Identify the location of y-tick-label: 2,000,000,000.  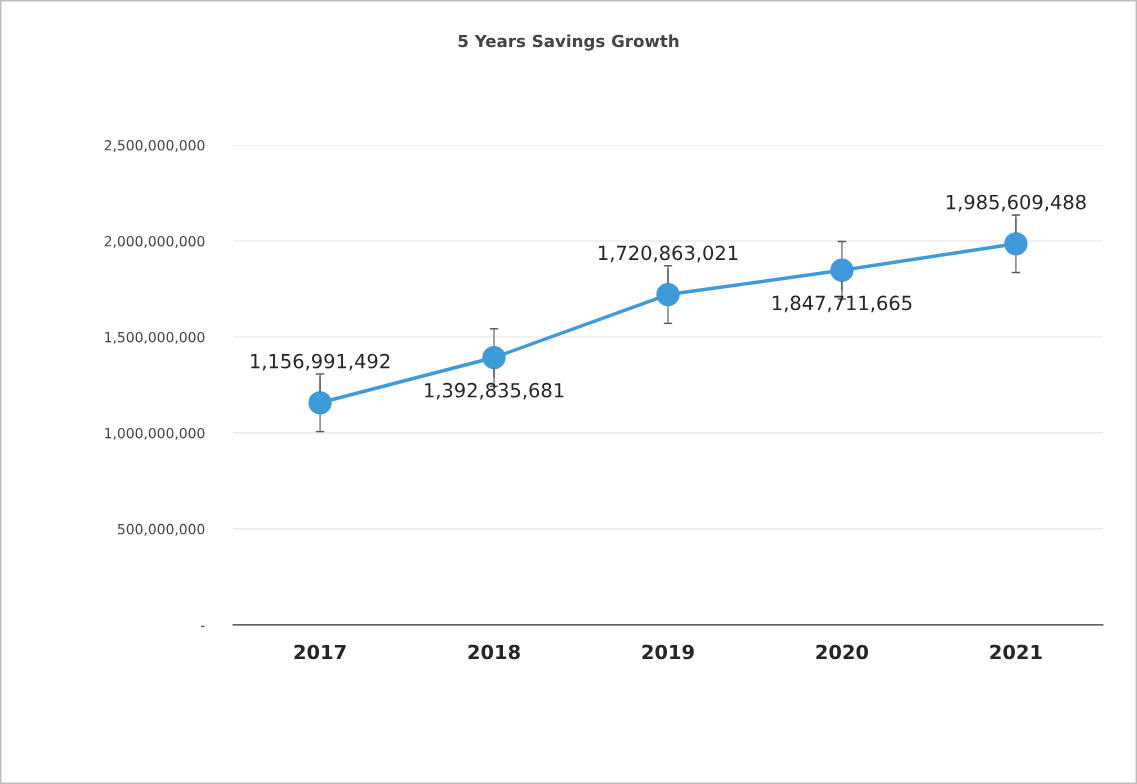
(154, 241).